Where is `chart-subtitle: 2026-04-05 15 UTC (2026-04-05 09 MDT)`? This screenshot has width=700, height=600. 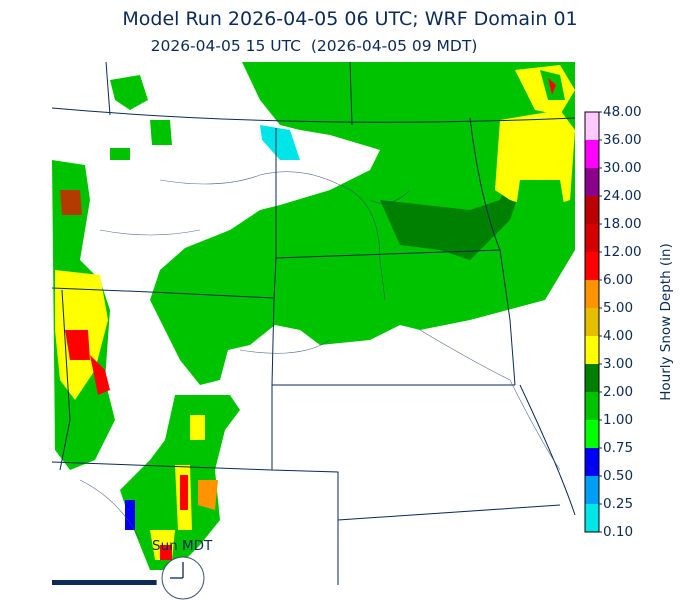 chart-subtitle: 2026-04-05 15 UTC (2026-04-05 09 MDT) is located at coordinates (314, 46).